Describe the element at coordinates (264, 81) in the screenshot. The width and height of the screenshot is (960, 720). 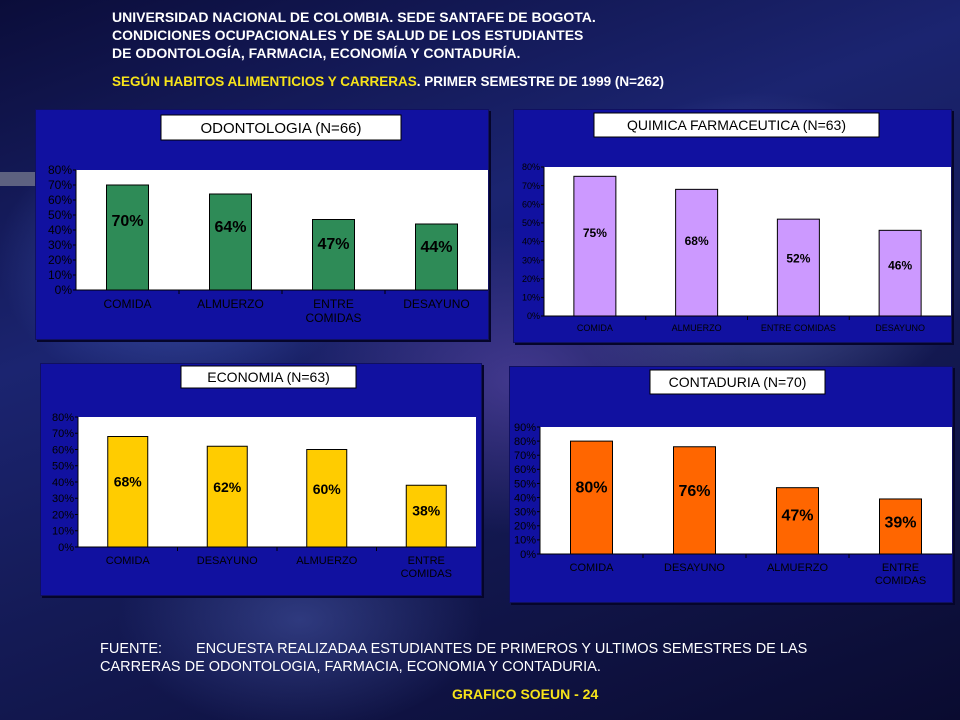
I see `subtitle-yellow: SEGÚN HABITOS ALIMENTICIOS Y CARRERAS` at that location.